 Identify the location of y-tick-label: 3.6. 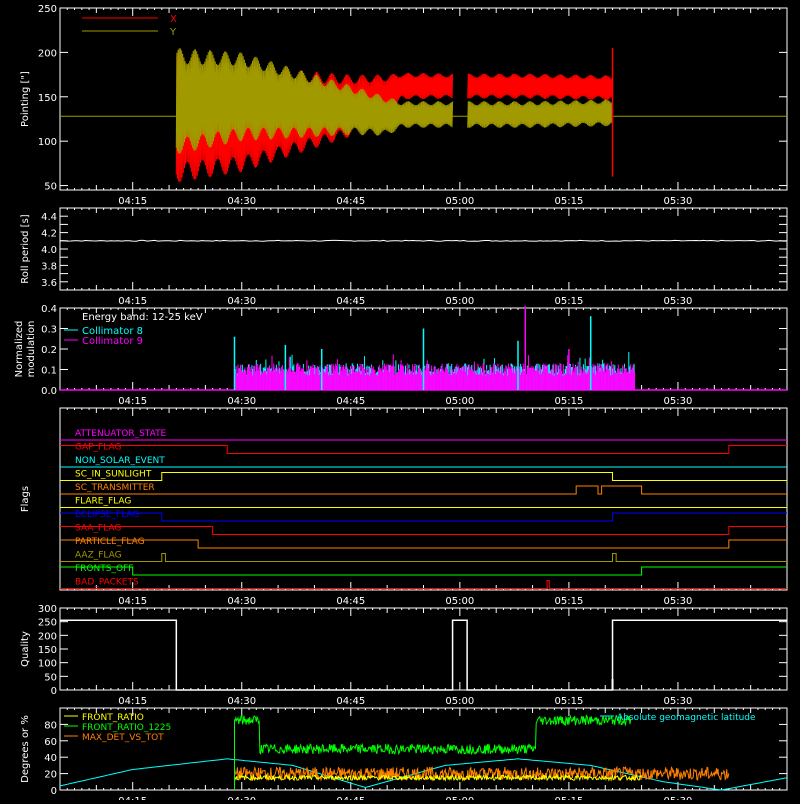
(49, 283).